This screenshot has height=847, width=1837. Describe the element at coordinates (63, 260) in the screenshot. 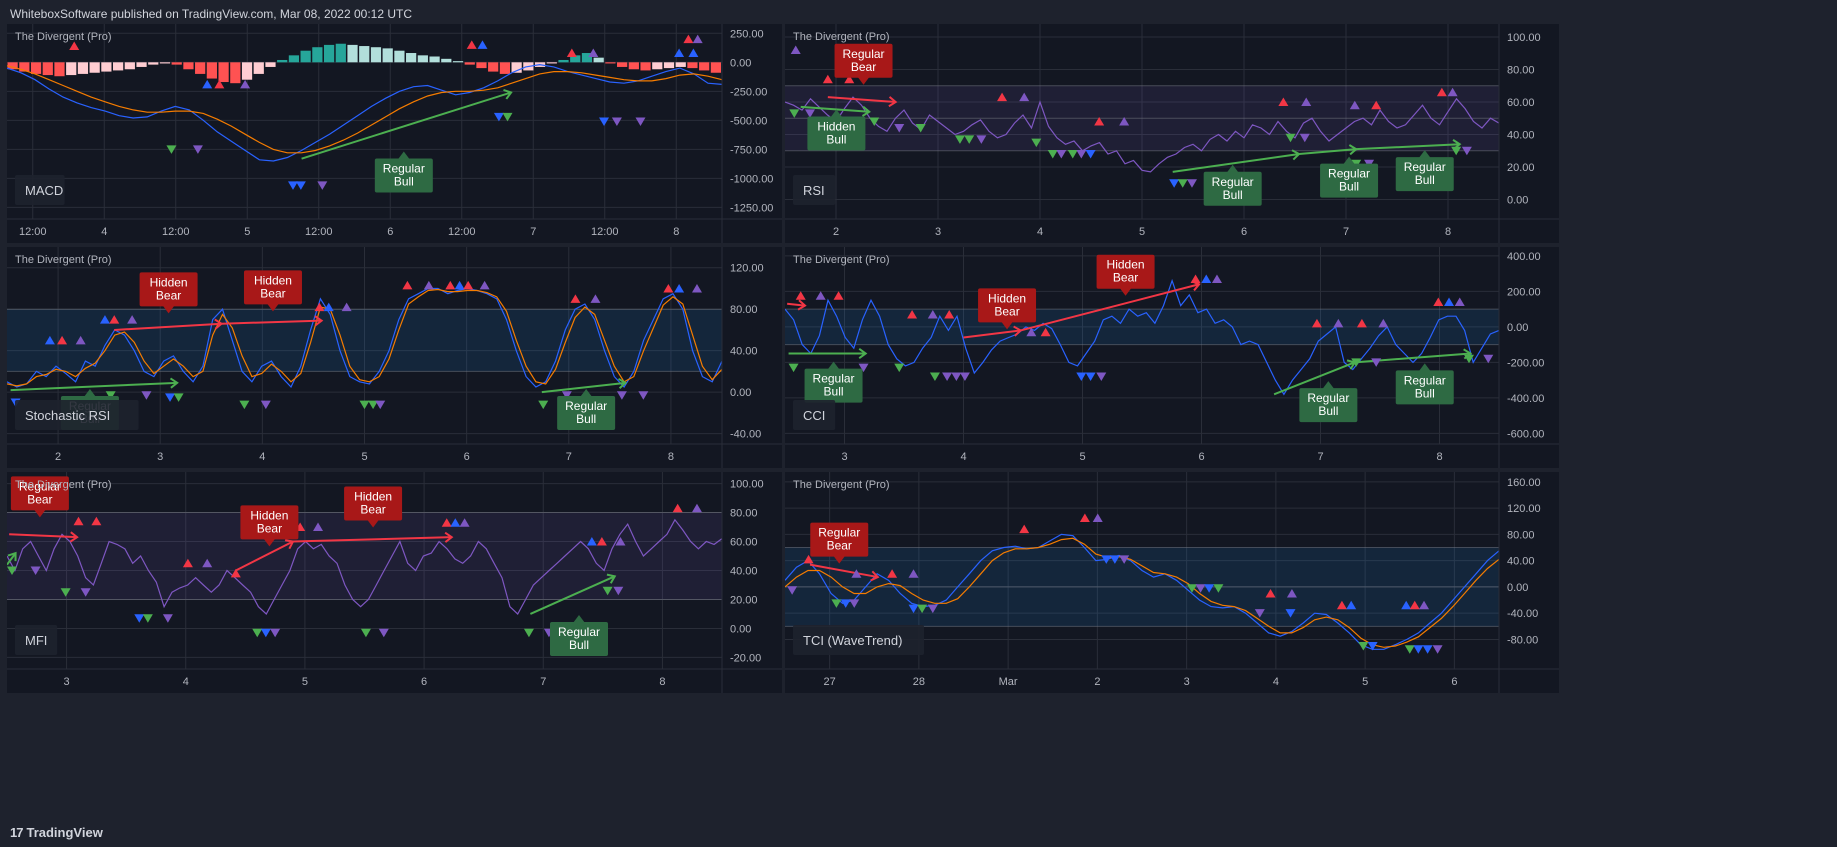

I see `indicator-title: The Divergent (Pro)` at that location.